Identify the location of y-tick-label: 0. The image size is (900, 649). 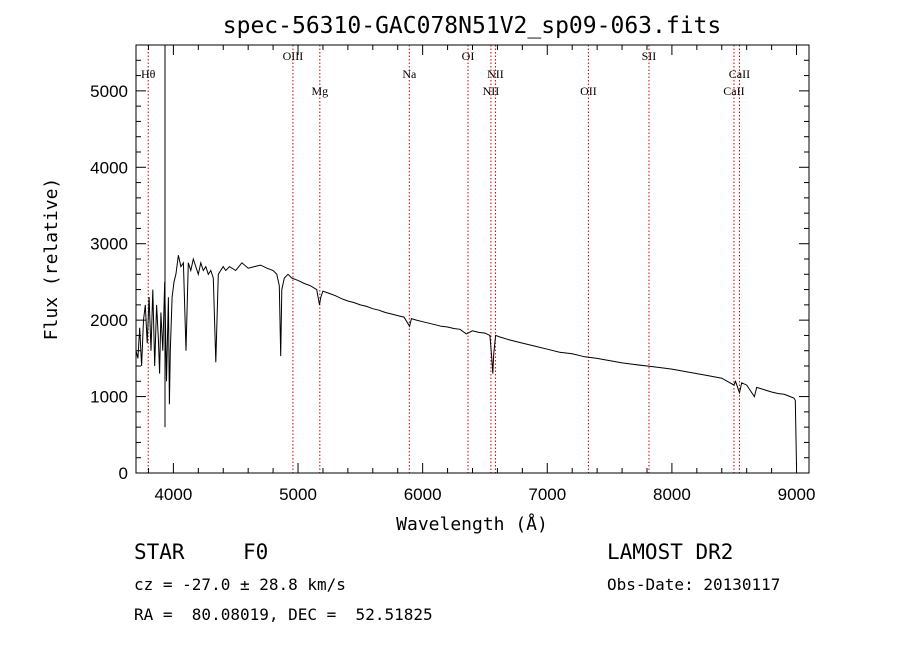
(123, 473).